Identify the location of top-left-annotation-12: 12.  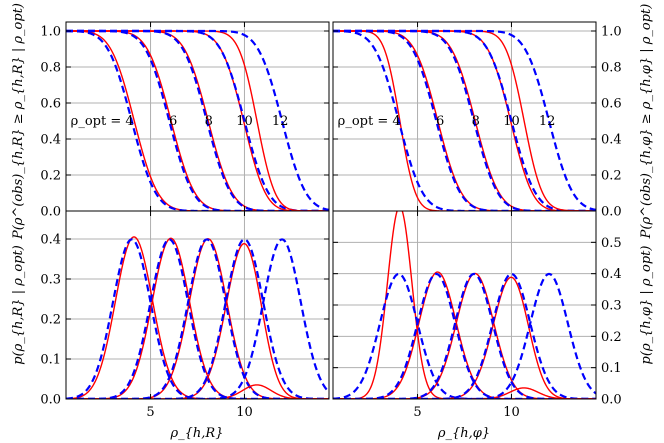
(280, 121).